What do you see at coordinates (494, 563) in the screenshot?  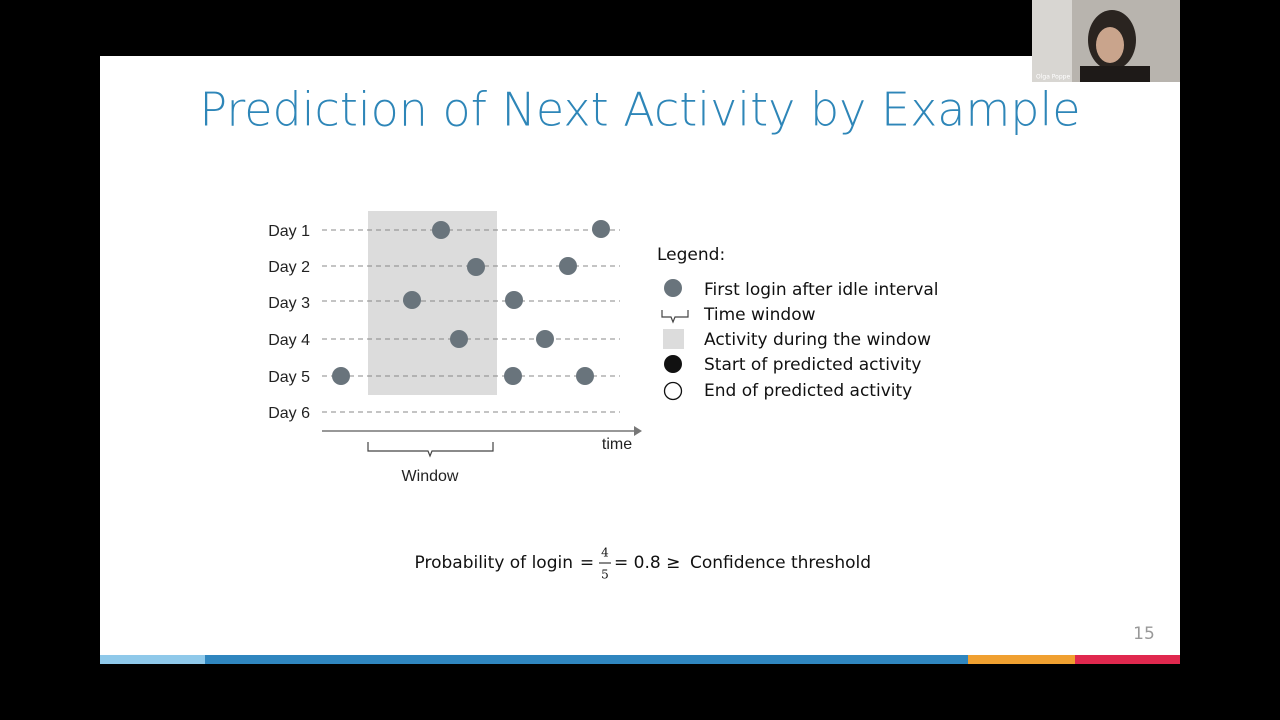 I see `formula-lead: Probability of login` at bounding box center [494, 563].